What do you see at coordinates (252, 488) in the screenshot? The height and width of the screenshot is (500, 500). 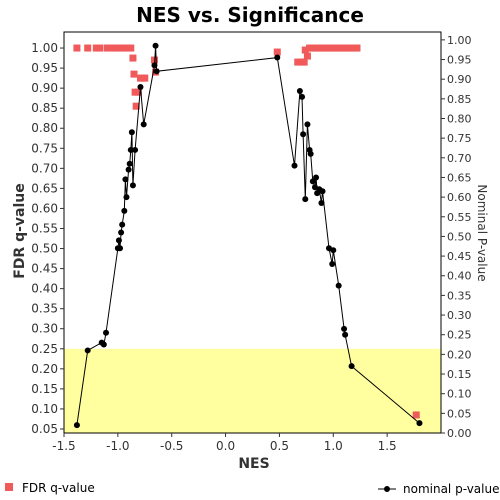 I see `legend: FDR q-value nominal p-value` at bounding box center [252, 488].